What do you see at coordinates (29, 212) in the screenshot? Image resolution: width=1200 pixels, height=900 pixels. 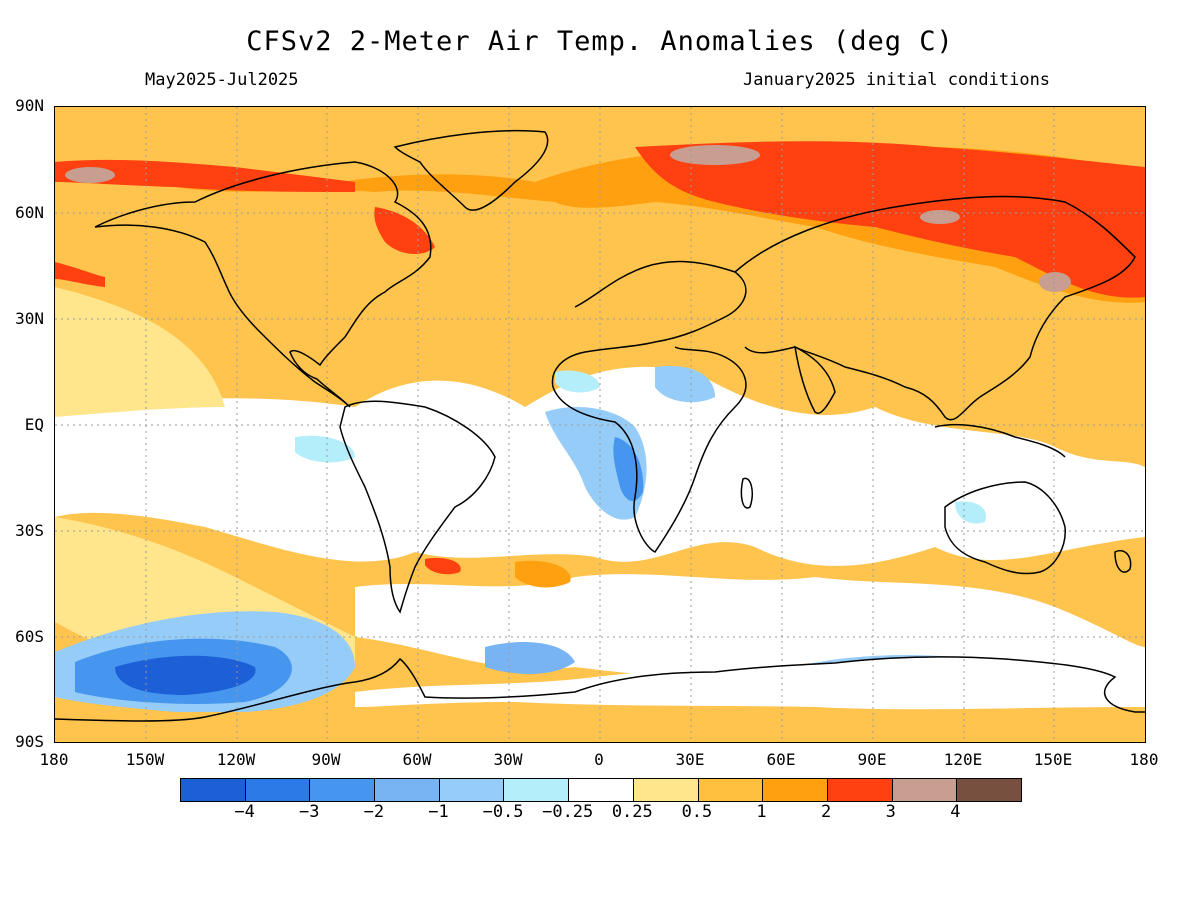 I see `lat-label-60n: 60N` at bounding box center [29, 212].